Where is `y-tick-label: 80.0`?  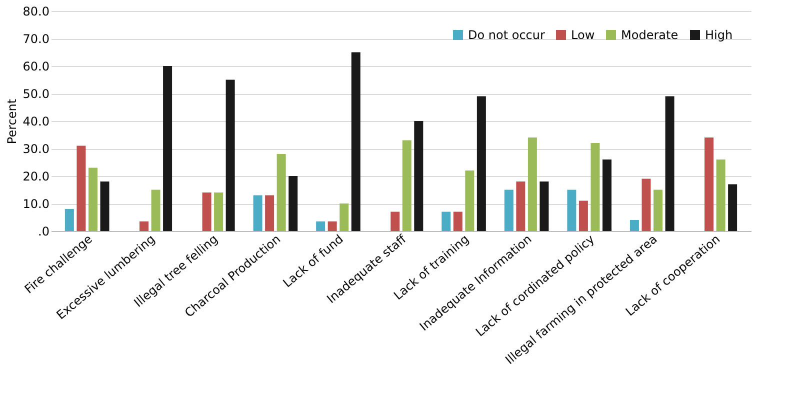 y-tick-label: 80.0 is located at coordinates (36, 11).